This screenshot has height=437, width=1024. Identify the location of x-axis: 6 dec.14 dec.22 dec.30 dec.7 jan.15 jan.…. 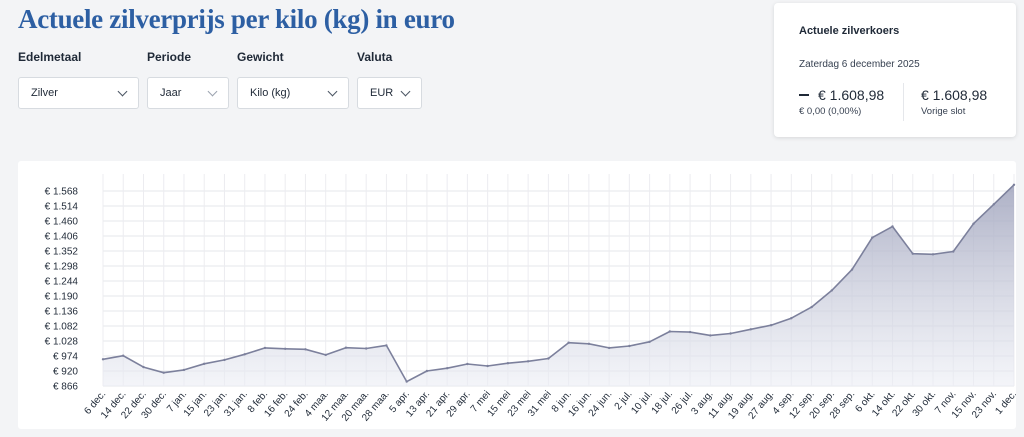
(549, 406).